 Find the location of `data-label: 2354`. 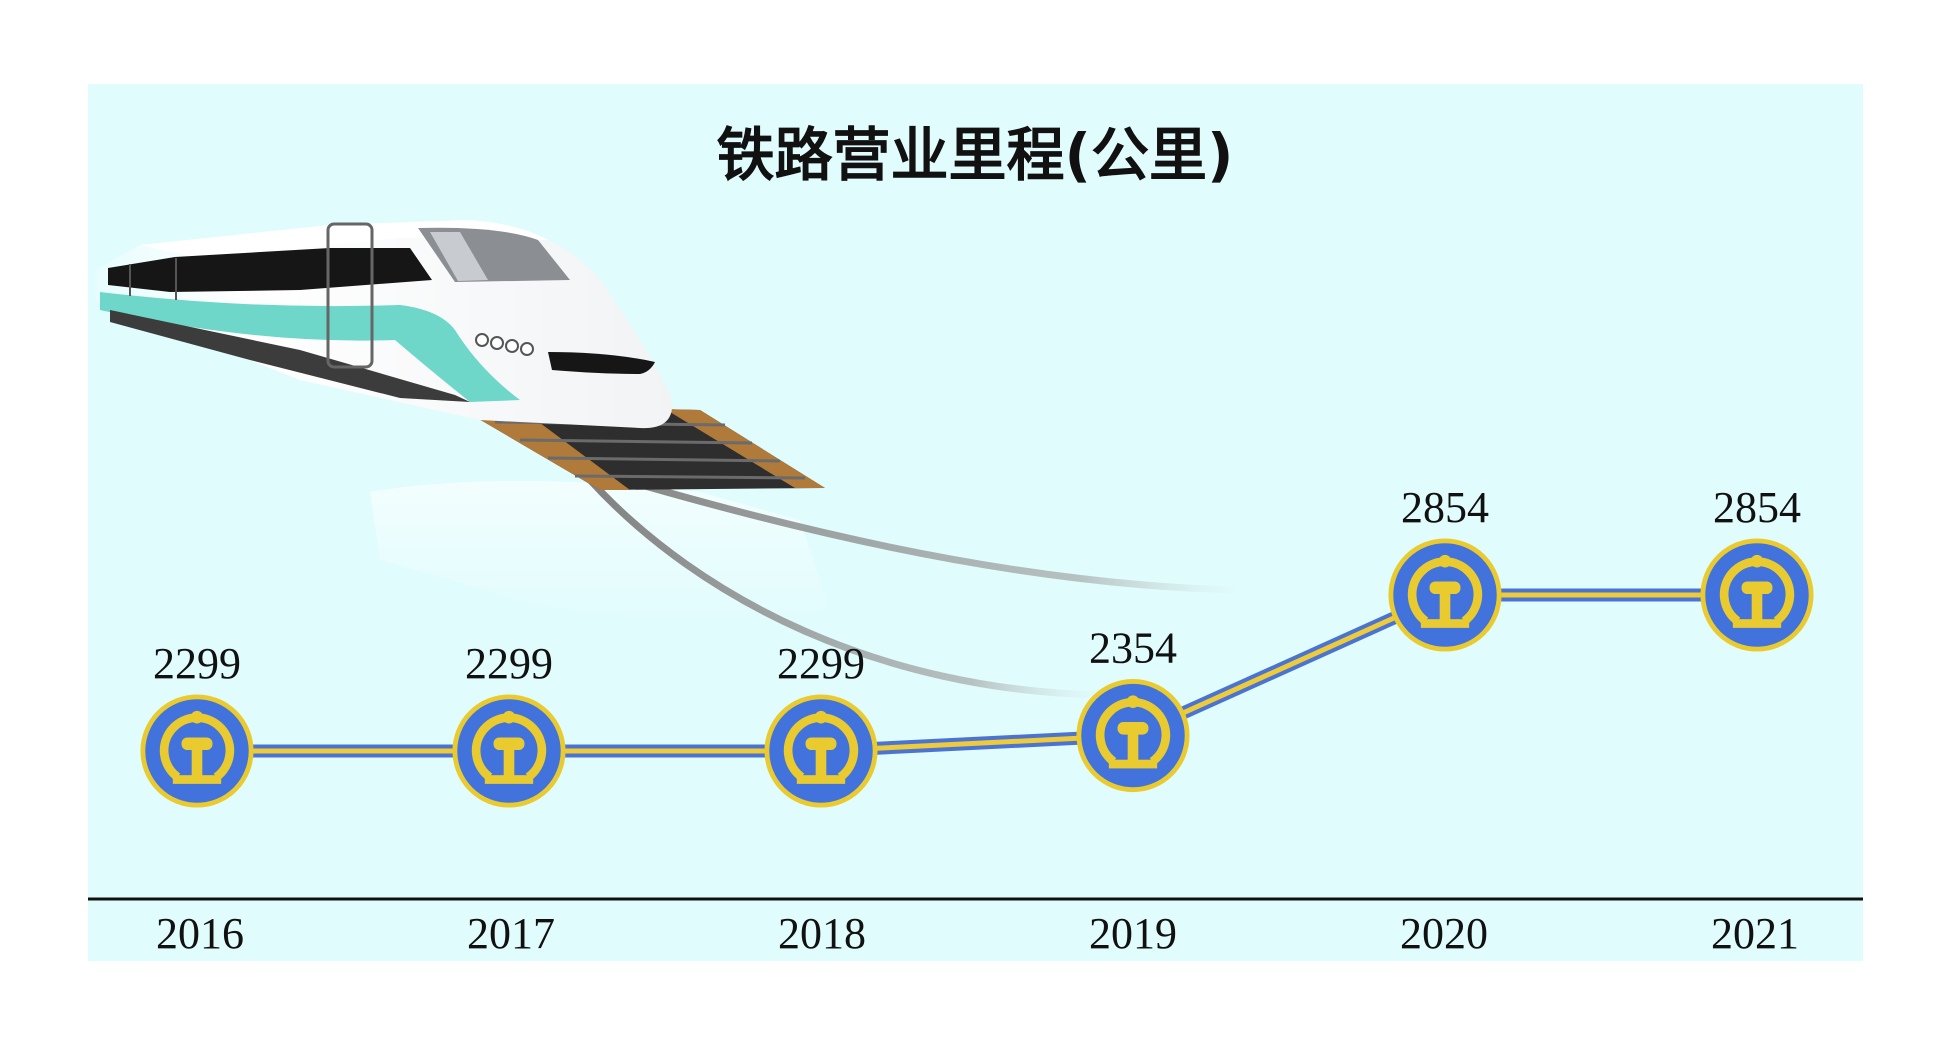

data-label: 2354 is located at coordinates (1133, 648).